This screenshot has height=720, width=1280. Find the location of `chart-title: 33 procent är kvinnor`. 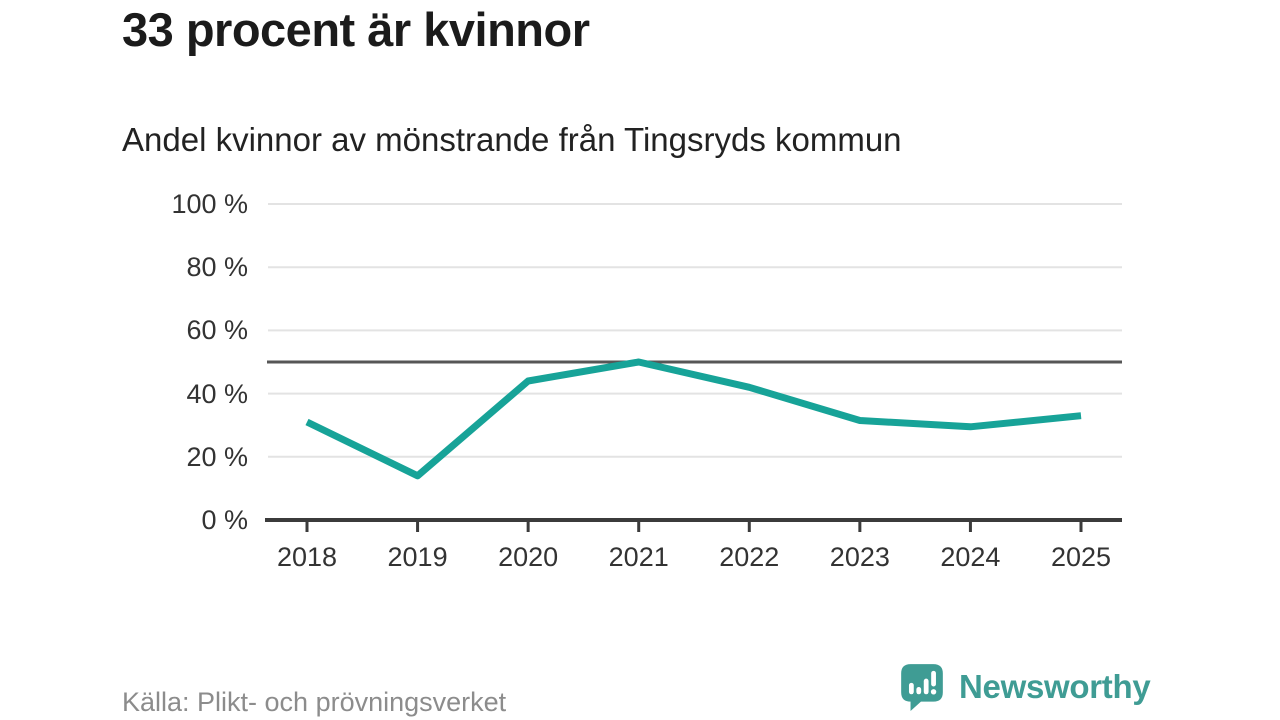

chart-title: 33 procent är kvinnor is located at coordinates (356, 29).